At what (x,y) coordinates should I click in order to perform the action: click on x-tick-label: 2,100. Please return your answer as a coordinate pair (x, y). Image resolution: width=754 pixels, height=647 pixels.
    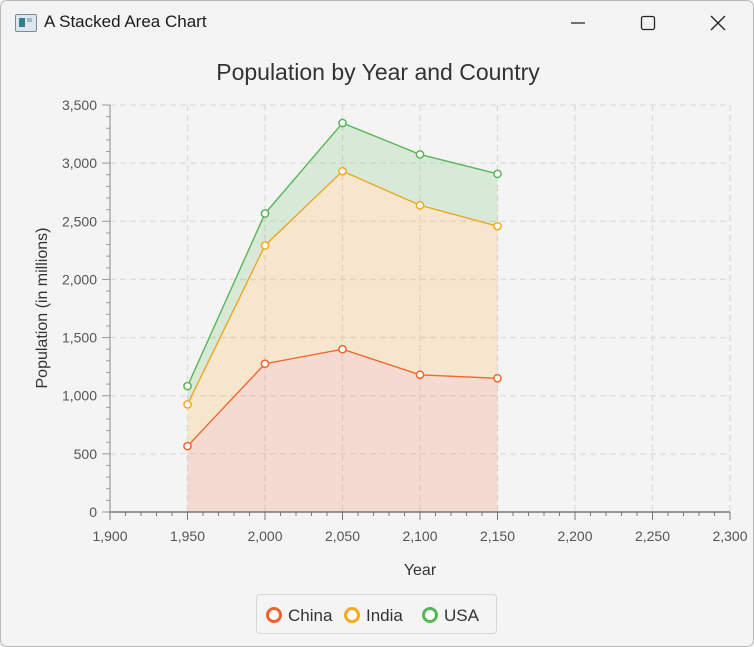
    Looking at the image, I should click on (419, 536).